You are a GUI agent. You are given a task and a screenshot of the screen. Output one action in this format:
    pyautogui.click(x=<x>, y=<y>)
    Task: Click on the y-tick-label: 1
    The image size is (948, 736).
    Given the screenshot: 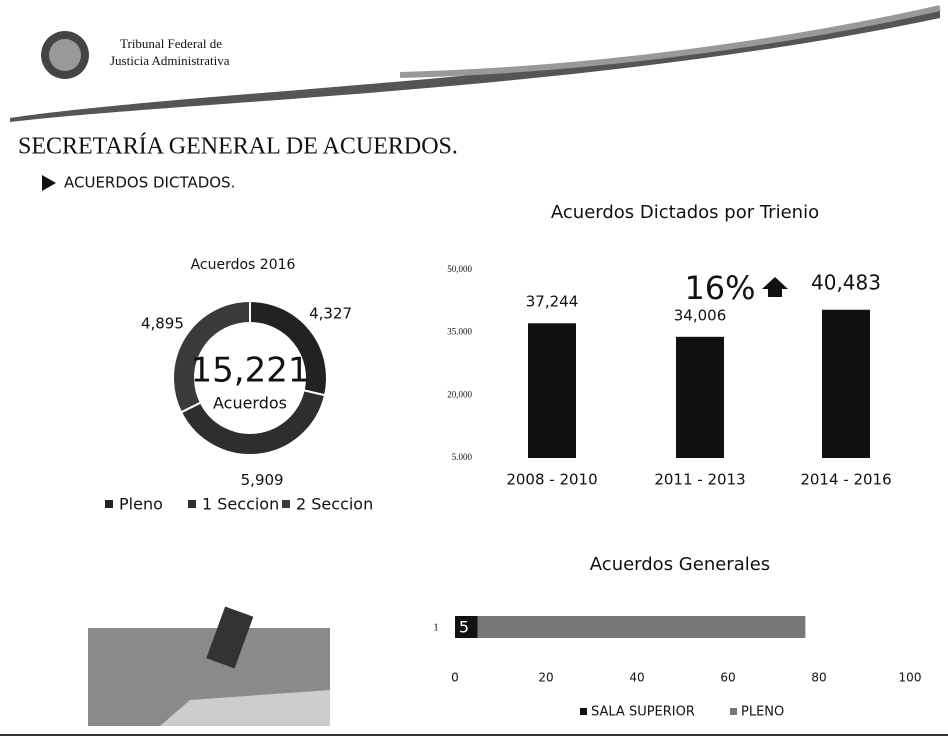 What is the action you would take?
    pyautogui.click(x=436, y=628)
    